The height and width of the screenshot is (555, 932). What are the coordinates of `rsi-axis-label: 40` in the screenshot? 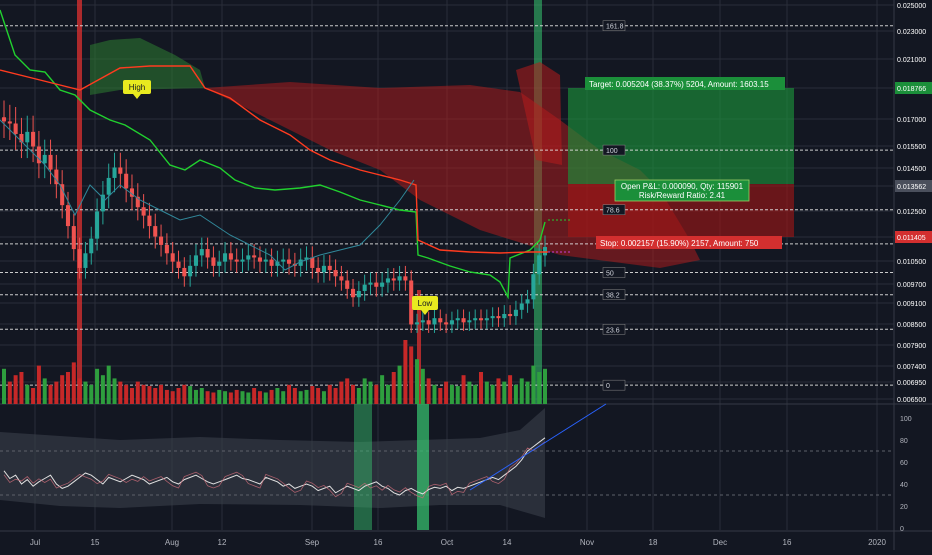 It's located at (904, 485).